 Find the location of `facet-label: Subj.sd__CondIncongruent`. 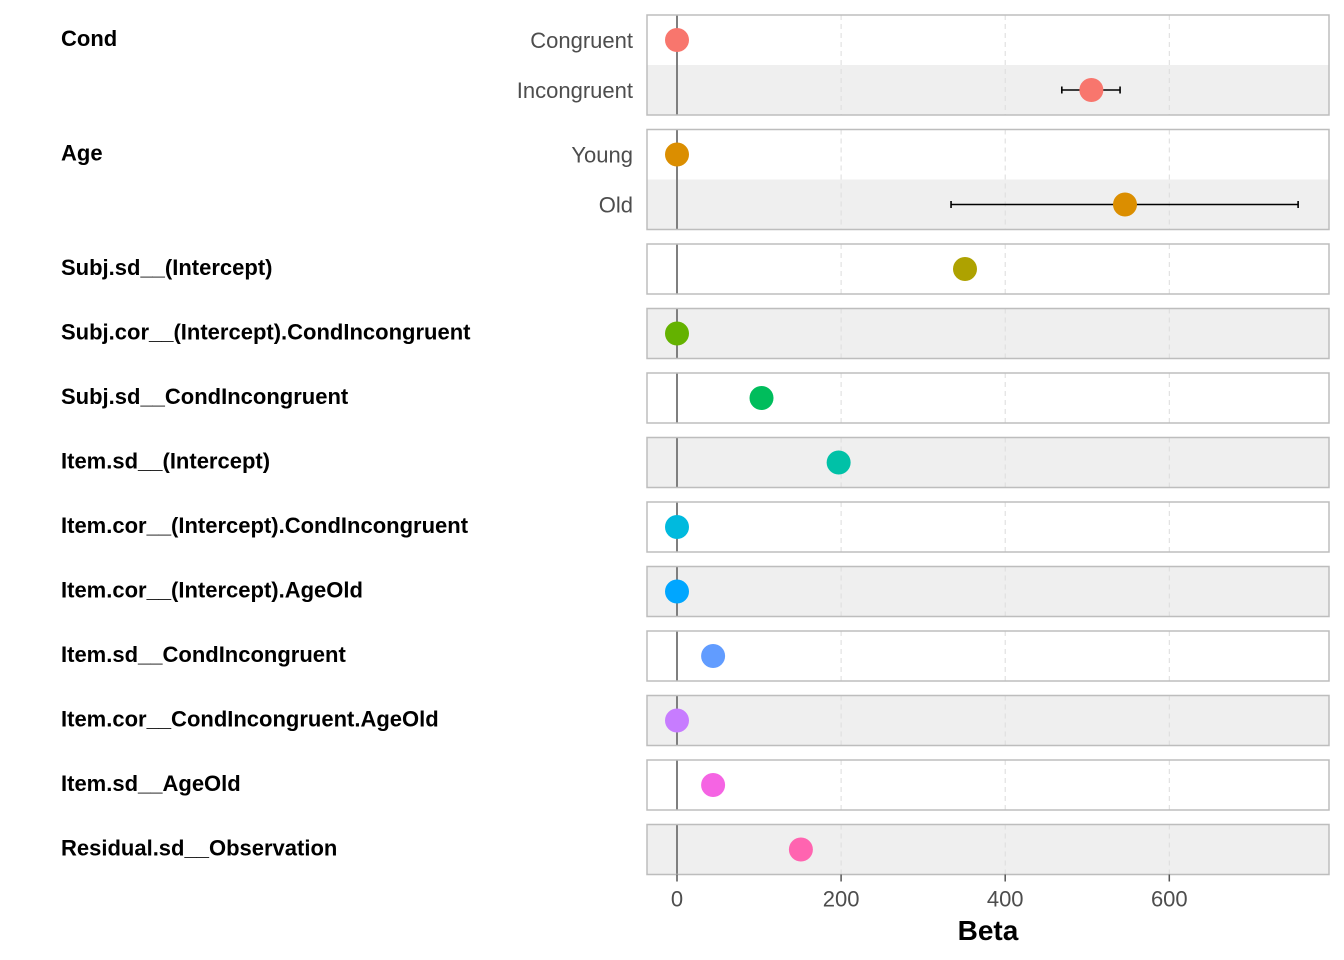

facet-label: Subj.sd__CondIncongruent is located at coordinates (205, 396).